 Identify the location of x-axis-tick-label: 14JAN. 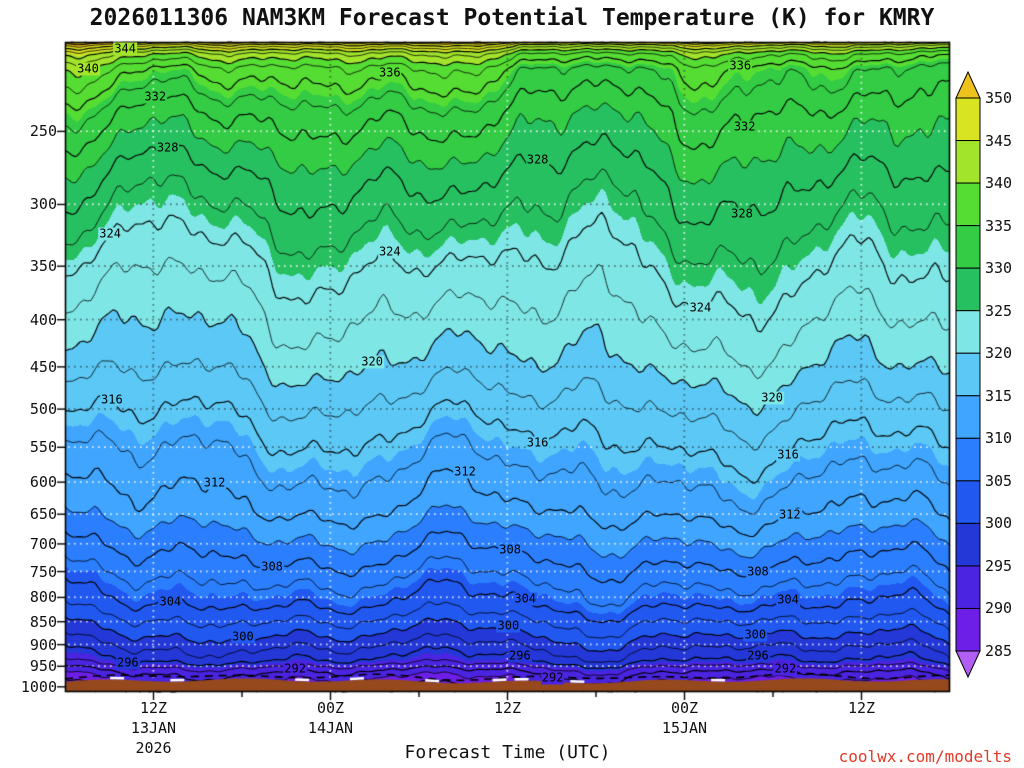
(330, 728).